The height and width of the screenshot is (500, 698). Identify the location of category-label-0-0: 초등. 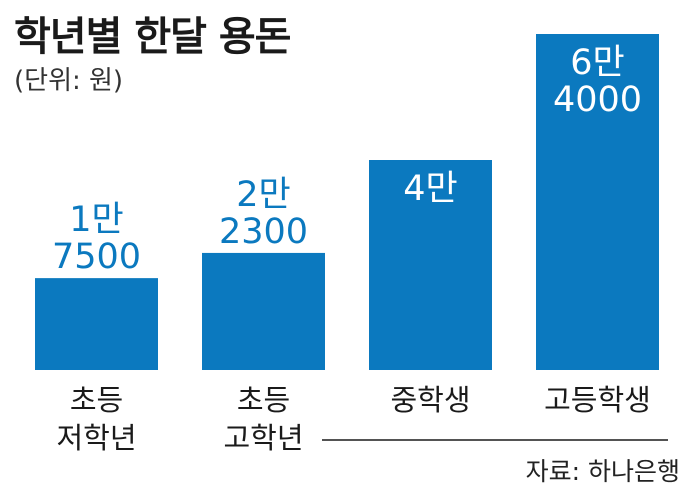
(96, 400).